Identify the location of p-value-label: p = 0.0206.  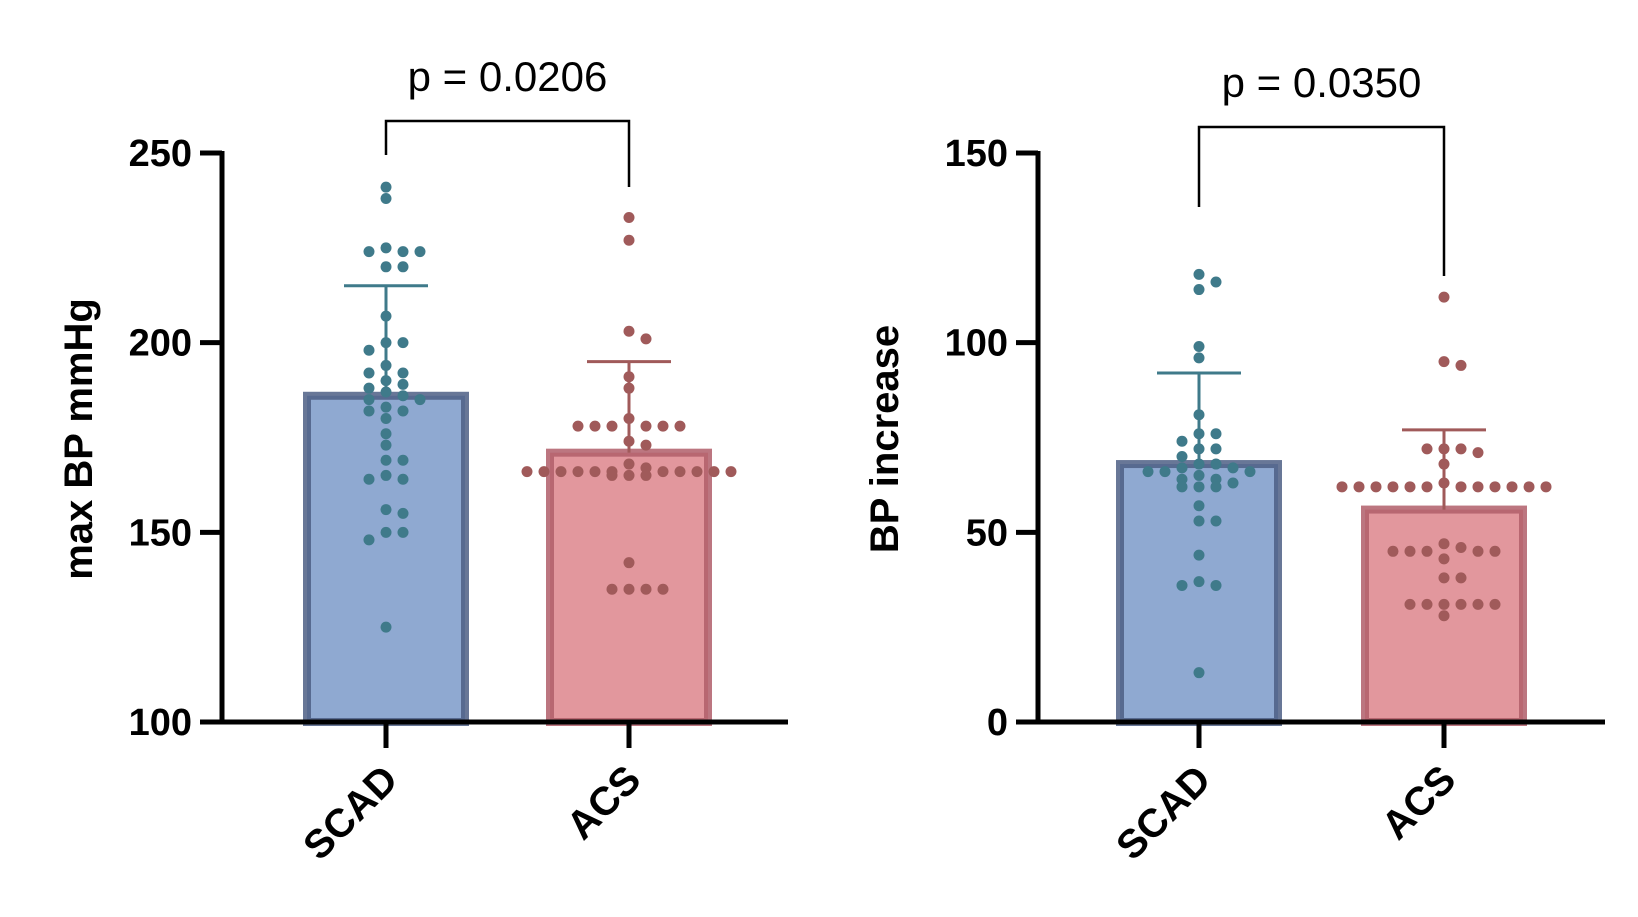
(508, 76).